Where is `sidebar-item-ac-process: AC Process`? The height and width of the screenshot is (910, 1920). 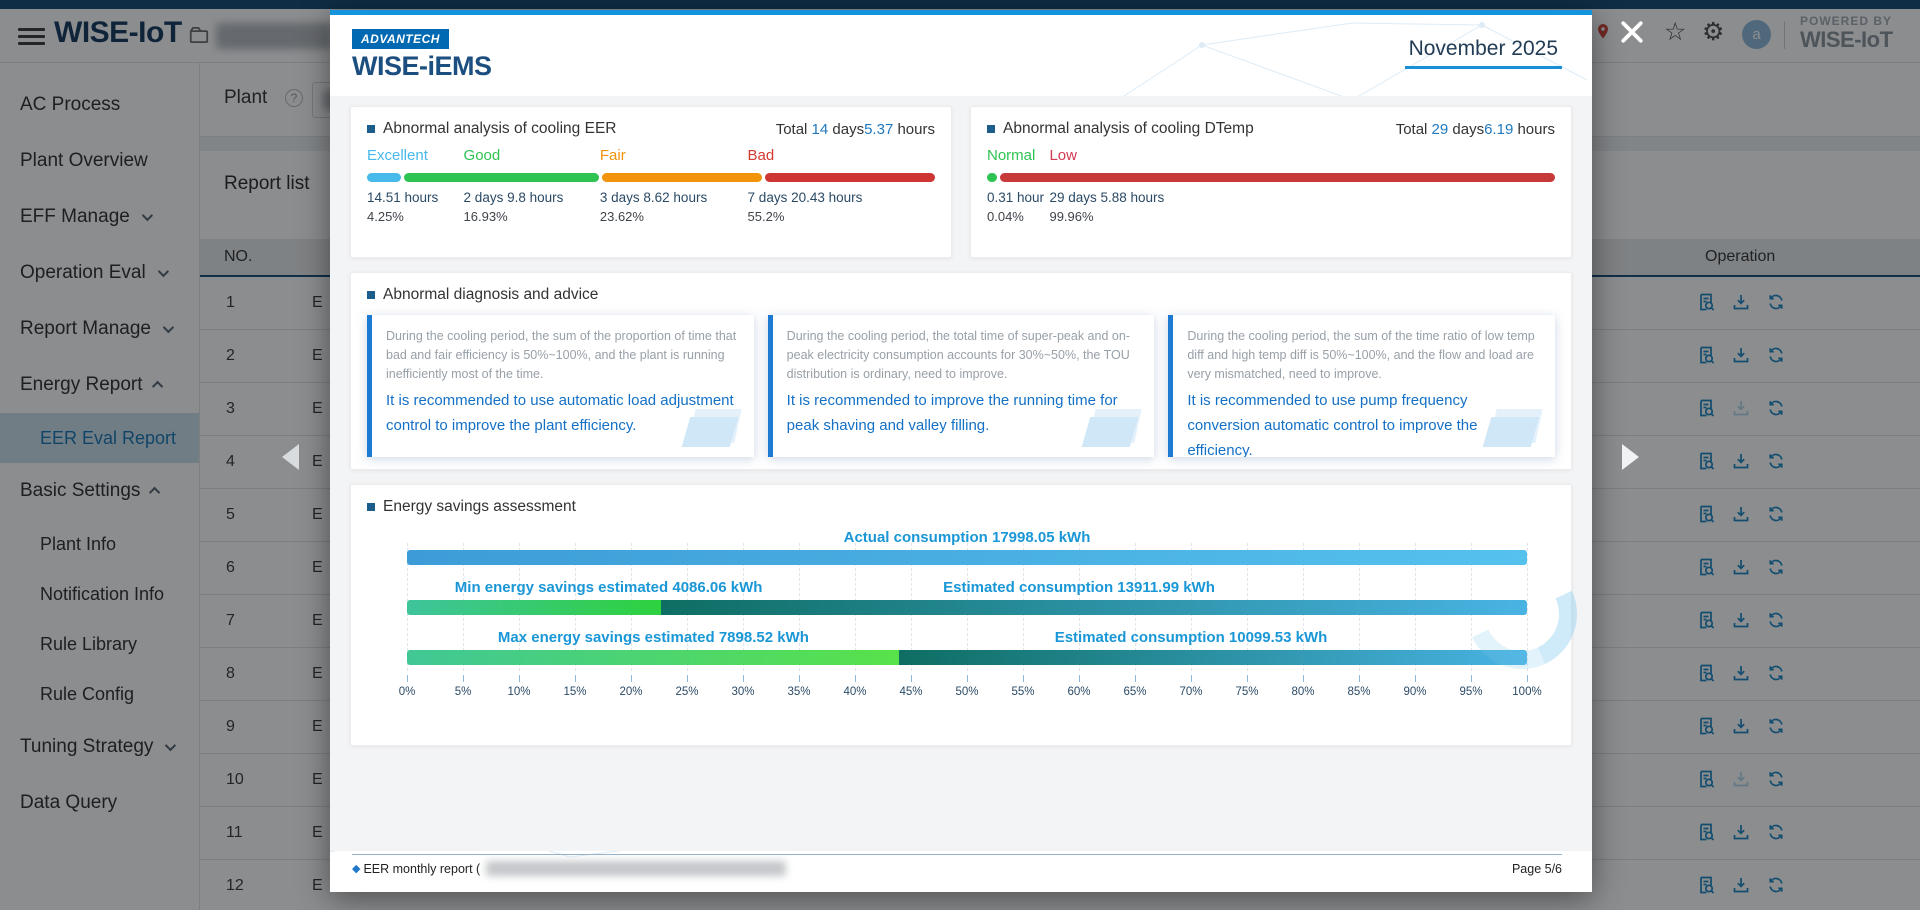 sidebar-item-ac-process: AC Process is located at coordinates (99, 105).